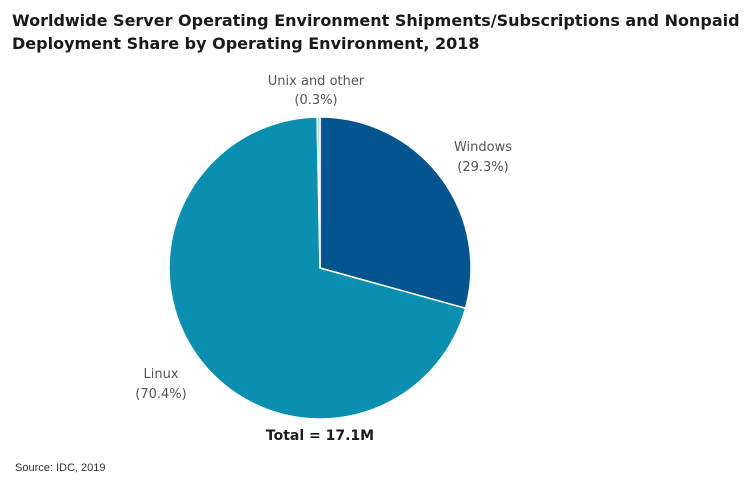 This screenshot has width=756, height=484. I want to click on total-label: Total = 17.1M, so click(320, 436).